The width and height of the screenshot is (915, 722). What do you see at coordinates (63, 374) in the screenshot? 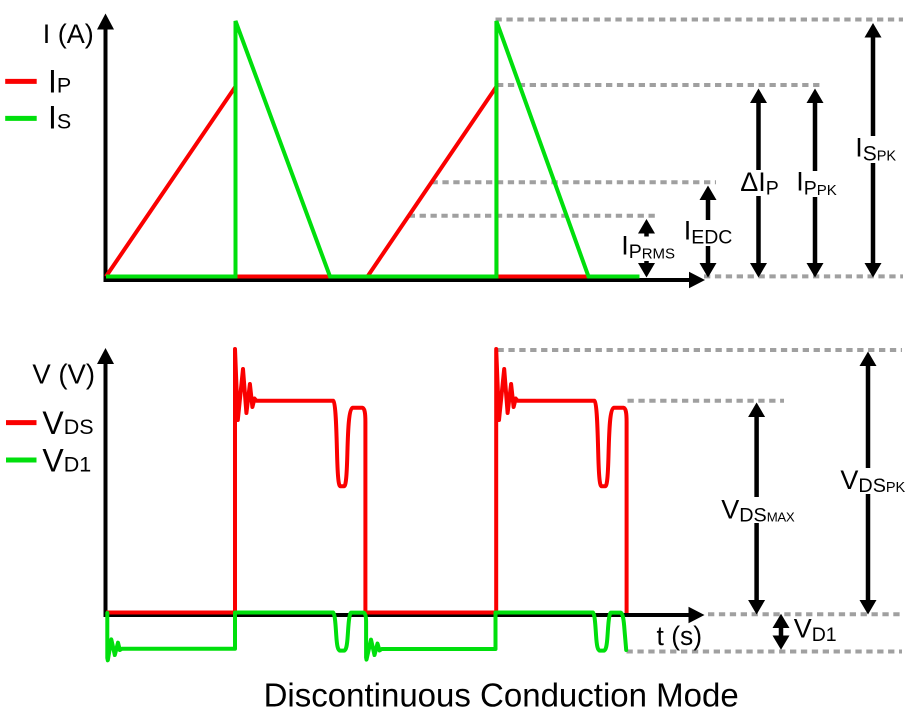
I see `svg-text: V (V)` at bounding box center [63, 374].